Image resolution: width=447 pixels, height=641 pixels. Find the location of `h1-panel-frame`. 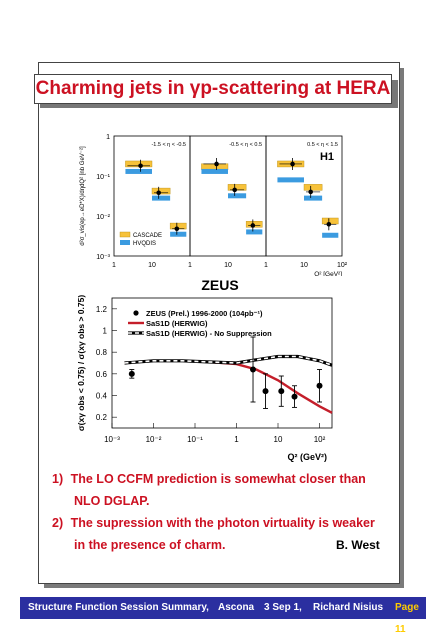

h1-panel-frame is located at coordinates (304, 196).